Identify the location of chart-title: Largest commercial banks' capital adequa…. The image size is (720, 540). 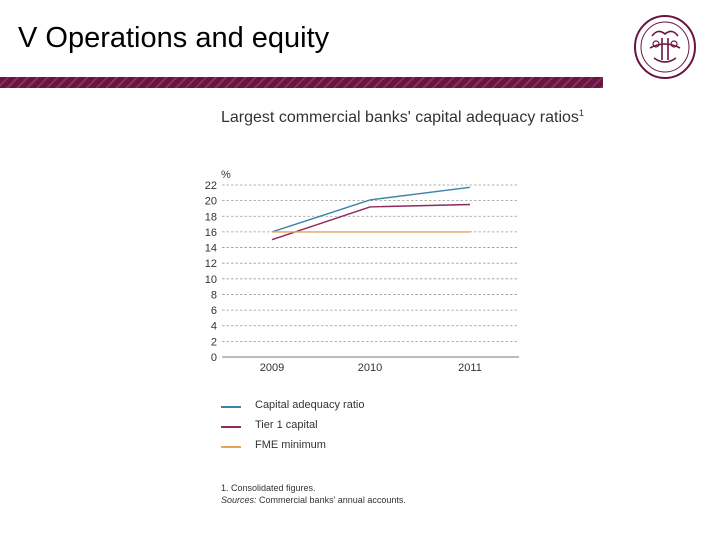
(402, 115).